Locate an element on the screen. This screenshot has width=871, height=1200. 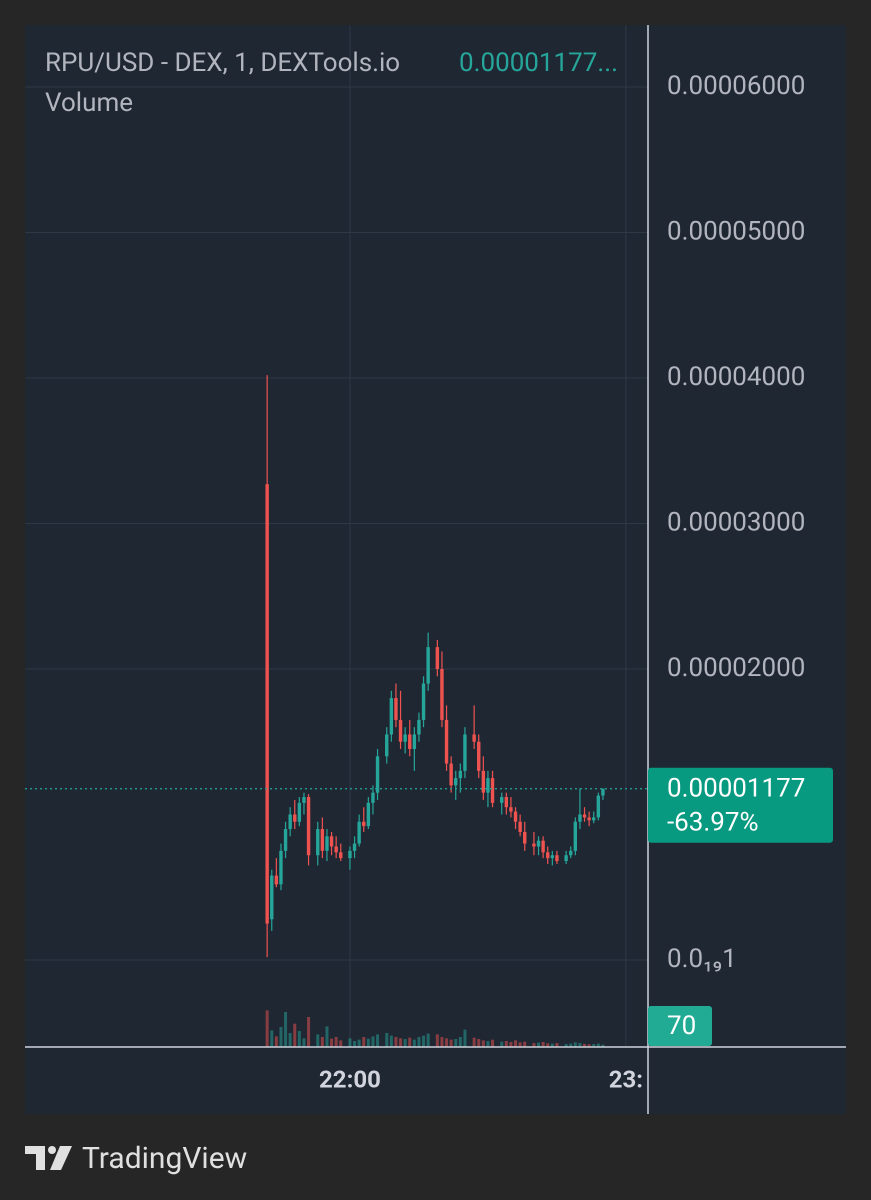
y-tick-label: 0.00003000 is located at coordinates (736, 522).